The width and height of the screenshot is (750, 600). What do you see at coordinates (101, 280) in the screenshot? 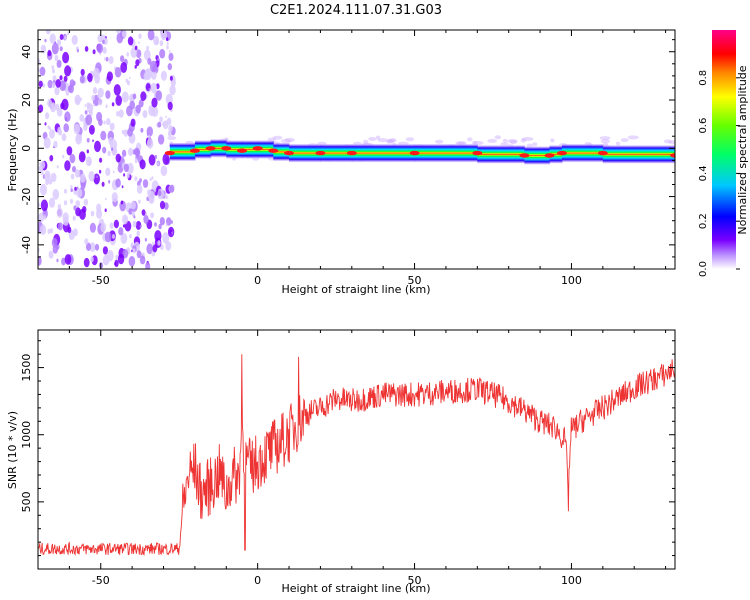
I see `x-tick-label: -50` at bounding box center [101, 280].